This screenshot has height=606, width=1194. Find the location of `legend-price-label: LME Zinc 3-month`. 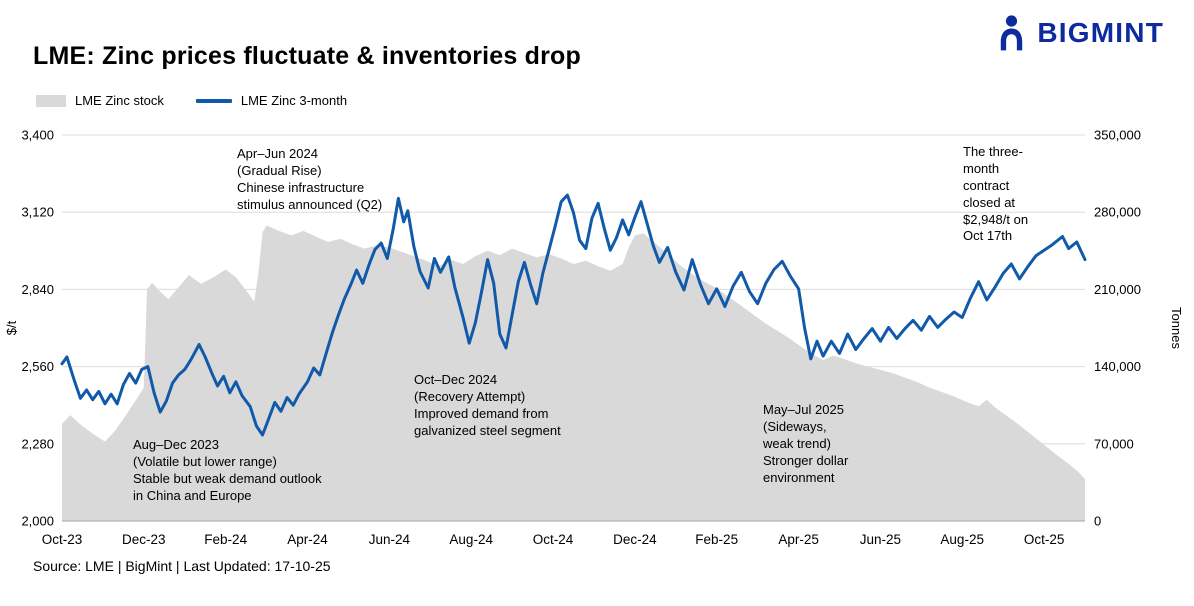

legend-price-label: LME Zinc 3-month is located at coordinates (294, 100).